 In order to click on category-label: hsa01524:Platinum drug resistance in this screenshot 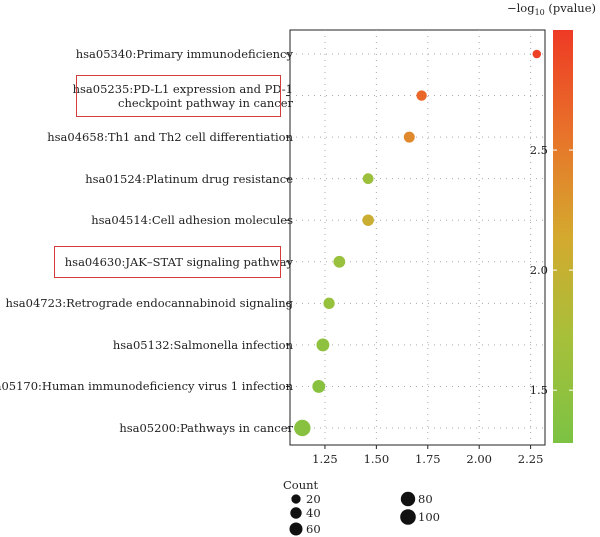, I will do `click(189, 179)`.